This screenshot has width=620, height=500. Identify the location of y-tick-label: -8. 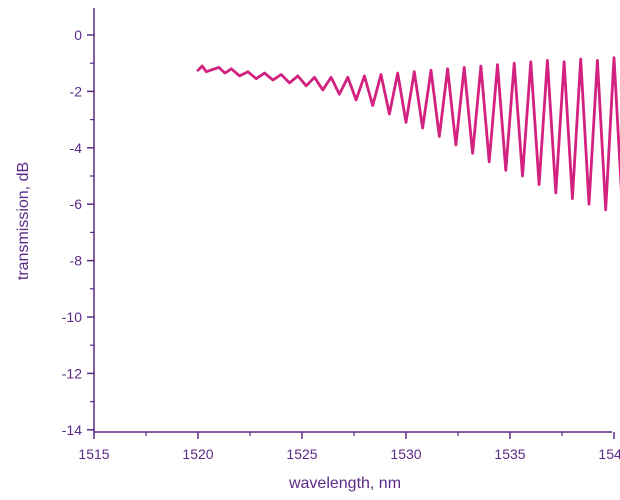
(76, 261).